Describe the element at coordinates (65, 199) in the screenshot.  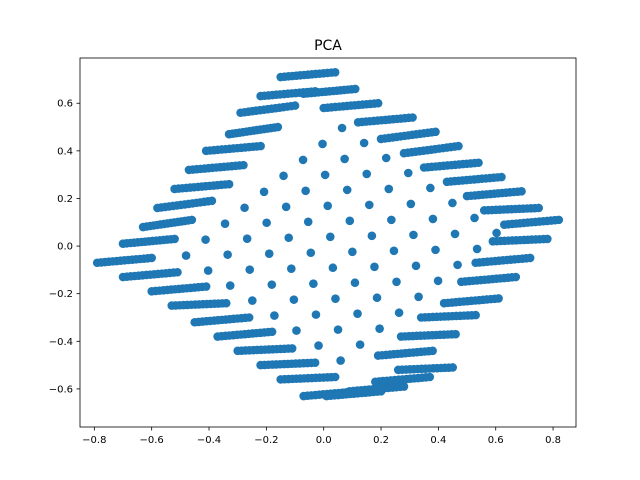
I see `y-tick-label: 0.2` at that location.